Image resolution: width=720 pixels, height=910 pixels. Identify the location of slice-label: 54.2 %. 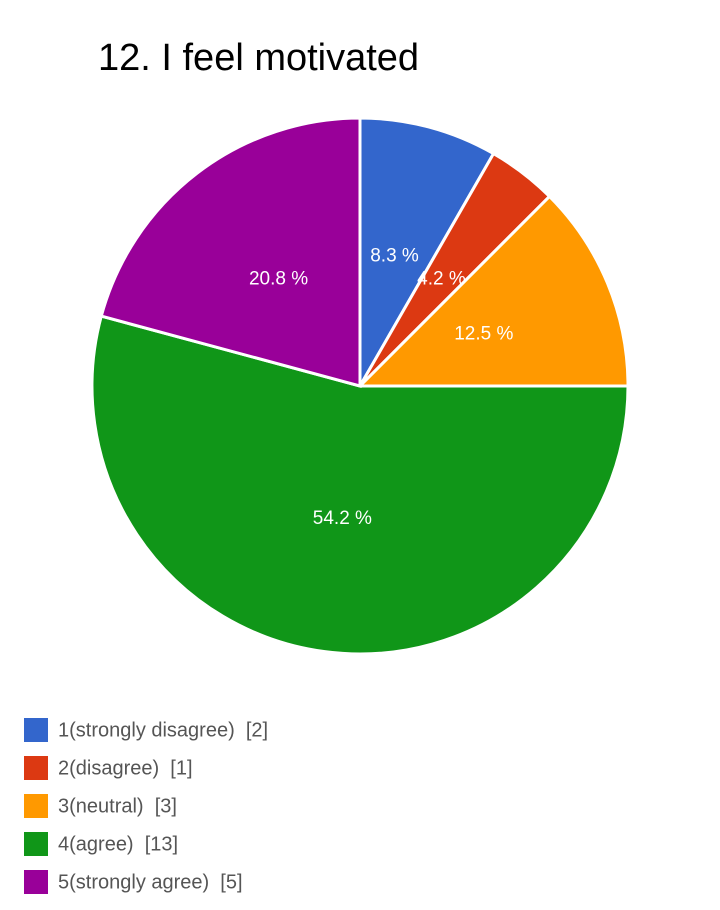
(342, 518).